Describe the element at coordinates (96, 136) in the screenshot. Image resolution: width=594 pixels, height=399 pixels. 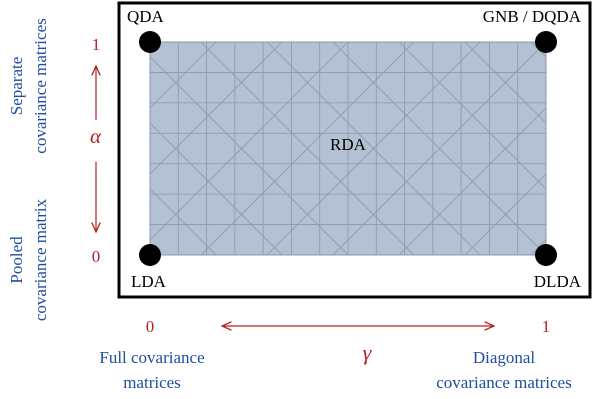
I see `alpha-symbol: α` at that location.